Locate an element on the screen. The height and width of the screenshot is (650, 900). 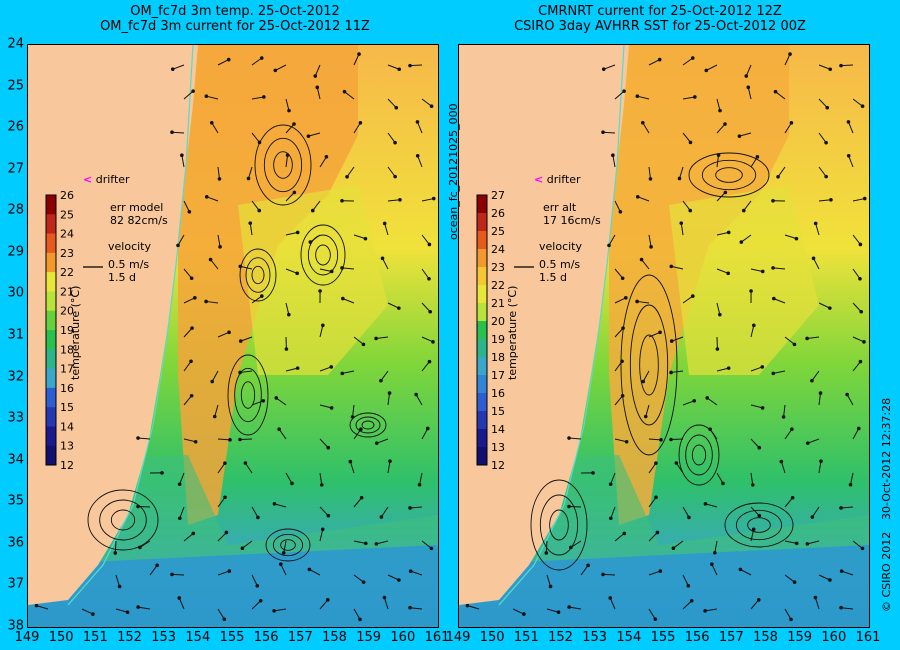
warm-current-region is located at coordinates (268, 285).